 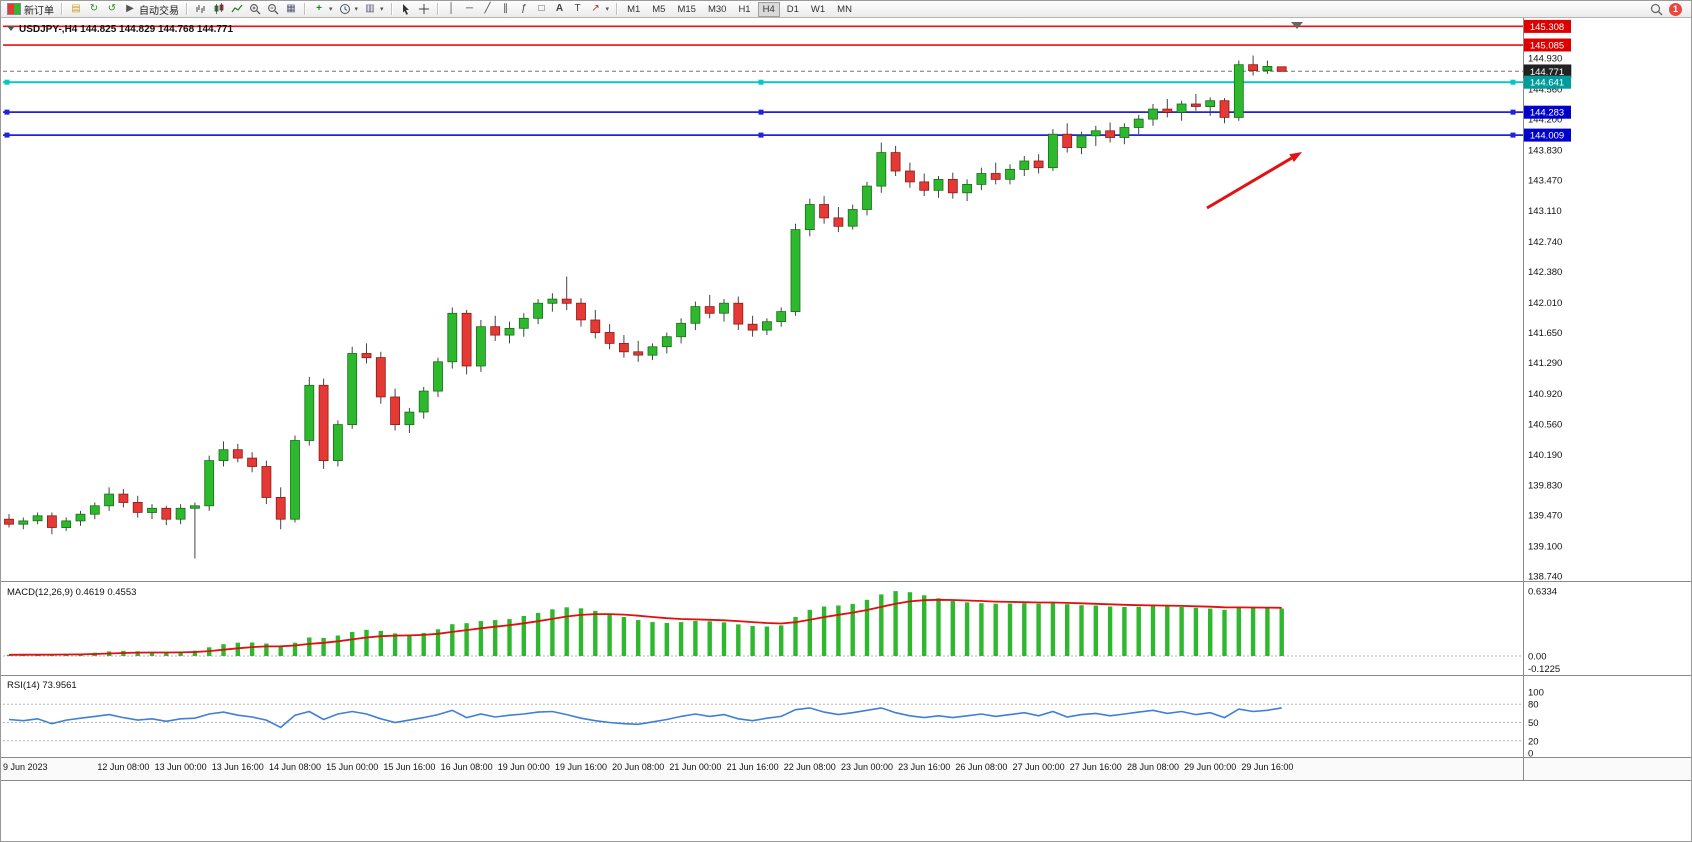 What do you see at coordinates (753, 767) in the screenshot?
I see `svg-text: 21 Jun 16:00` at bounding box center [753, 767].